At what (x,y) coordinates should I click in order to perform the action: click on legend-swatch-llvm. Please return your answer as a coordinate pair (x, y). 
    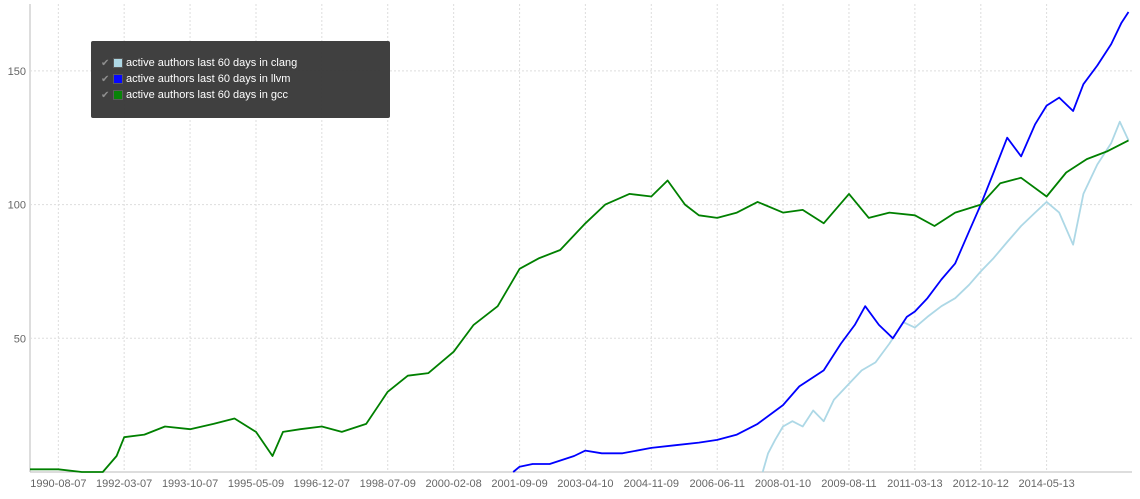
    Looking at the image, I should click on (118, 79).